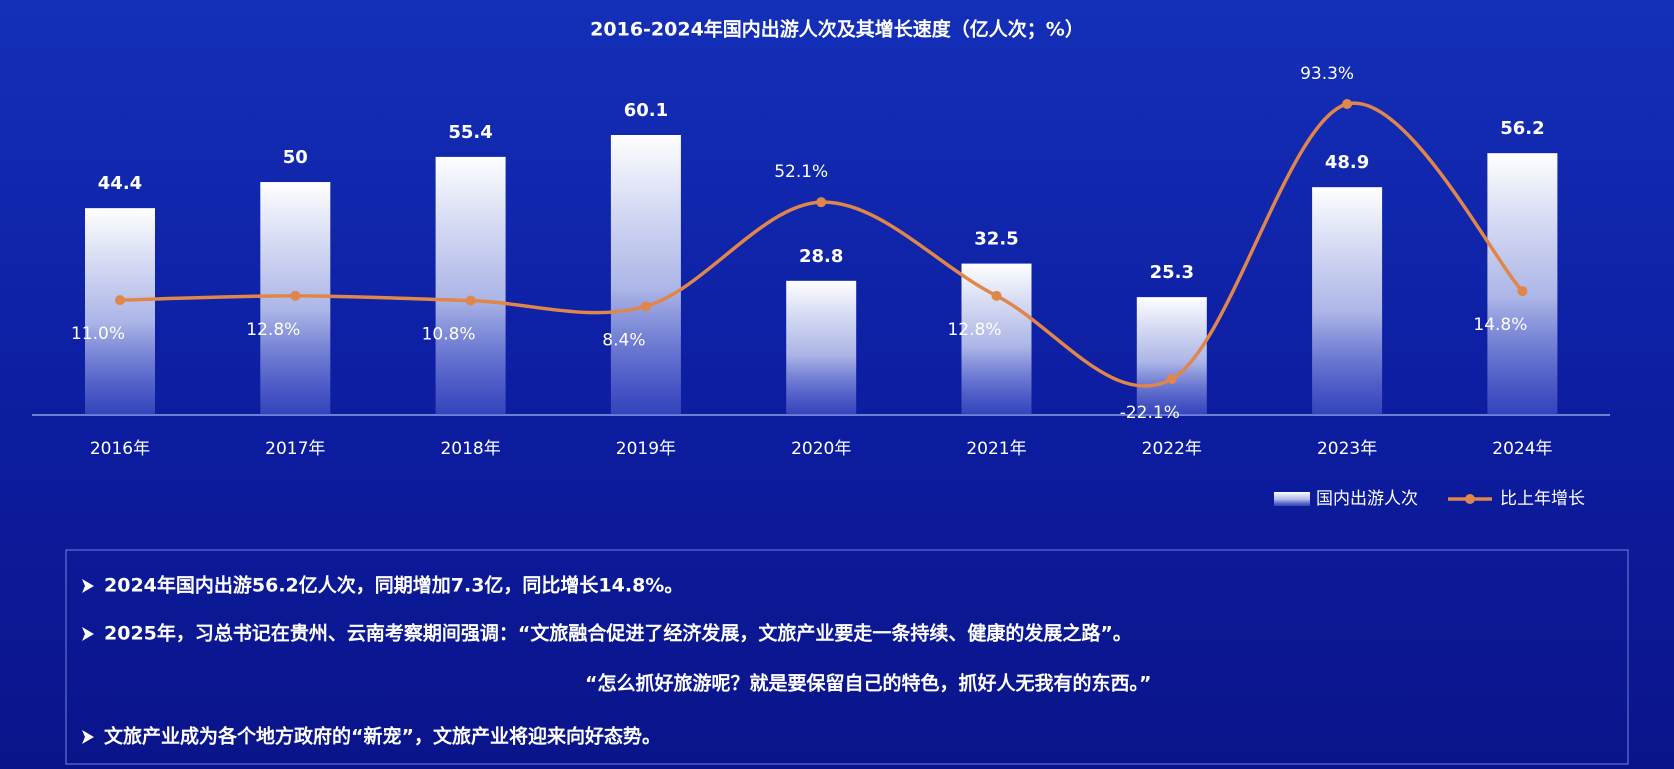 The height and width of the screenshot is (769, 1674). What do you see at coordinates (120, 183) in the screenshot?
I see `bar-value-label: 44.4` at bounding box center [120, 183].